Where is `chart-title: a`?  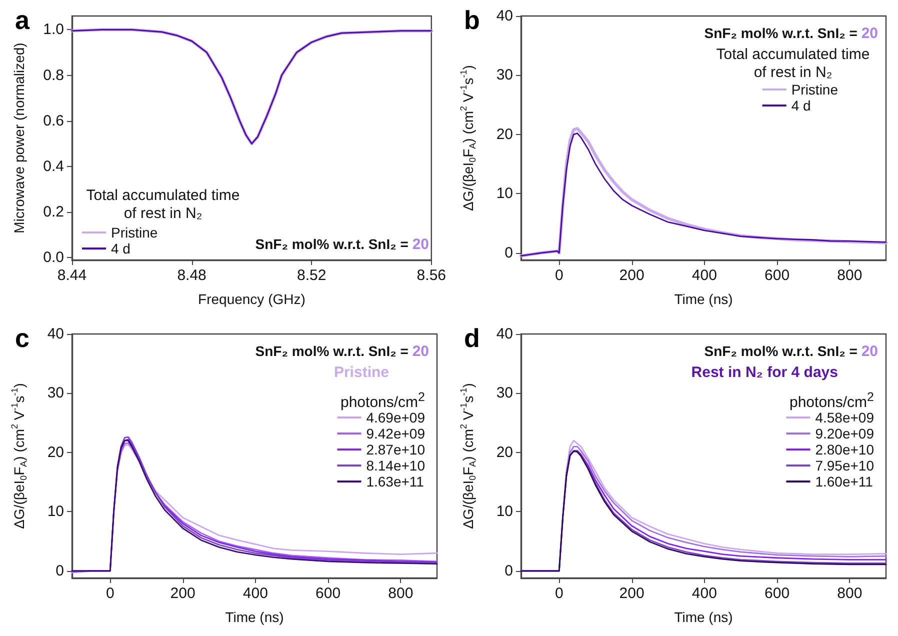
chart-title: a is located at coordinates (22, 20).